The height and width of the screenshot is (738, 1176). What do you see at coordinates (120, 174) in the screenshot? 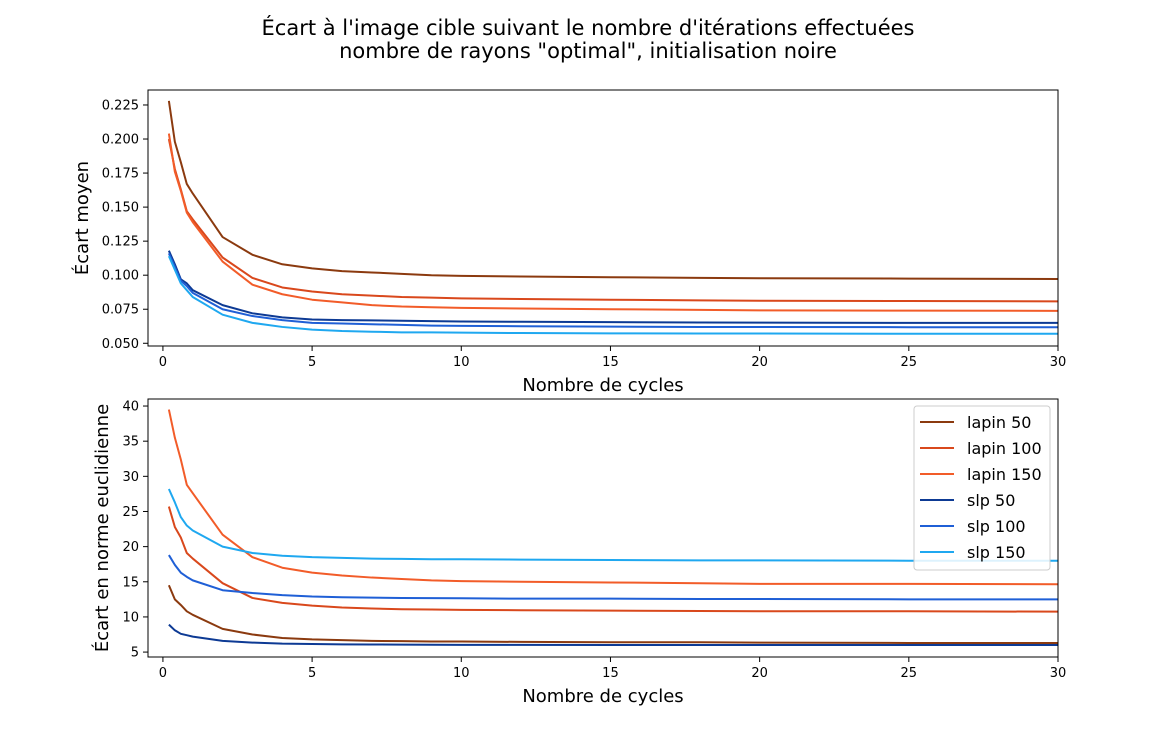
I see `y-tick-label: 0.175` at bounding box center [120, 174].